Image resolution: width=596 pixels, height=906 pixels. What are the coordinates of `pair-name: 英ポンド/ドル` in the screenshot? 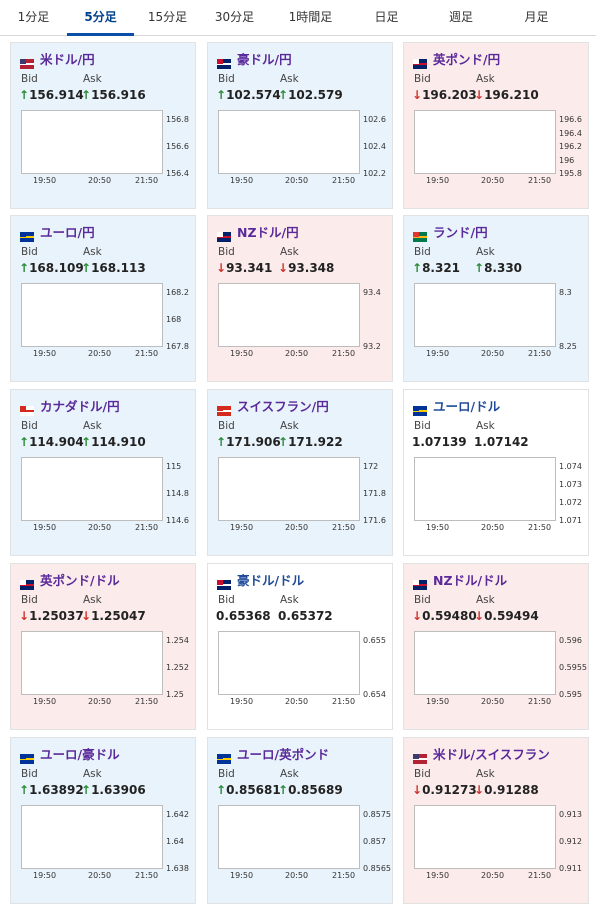 It's located at (80, 580).